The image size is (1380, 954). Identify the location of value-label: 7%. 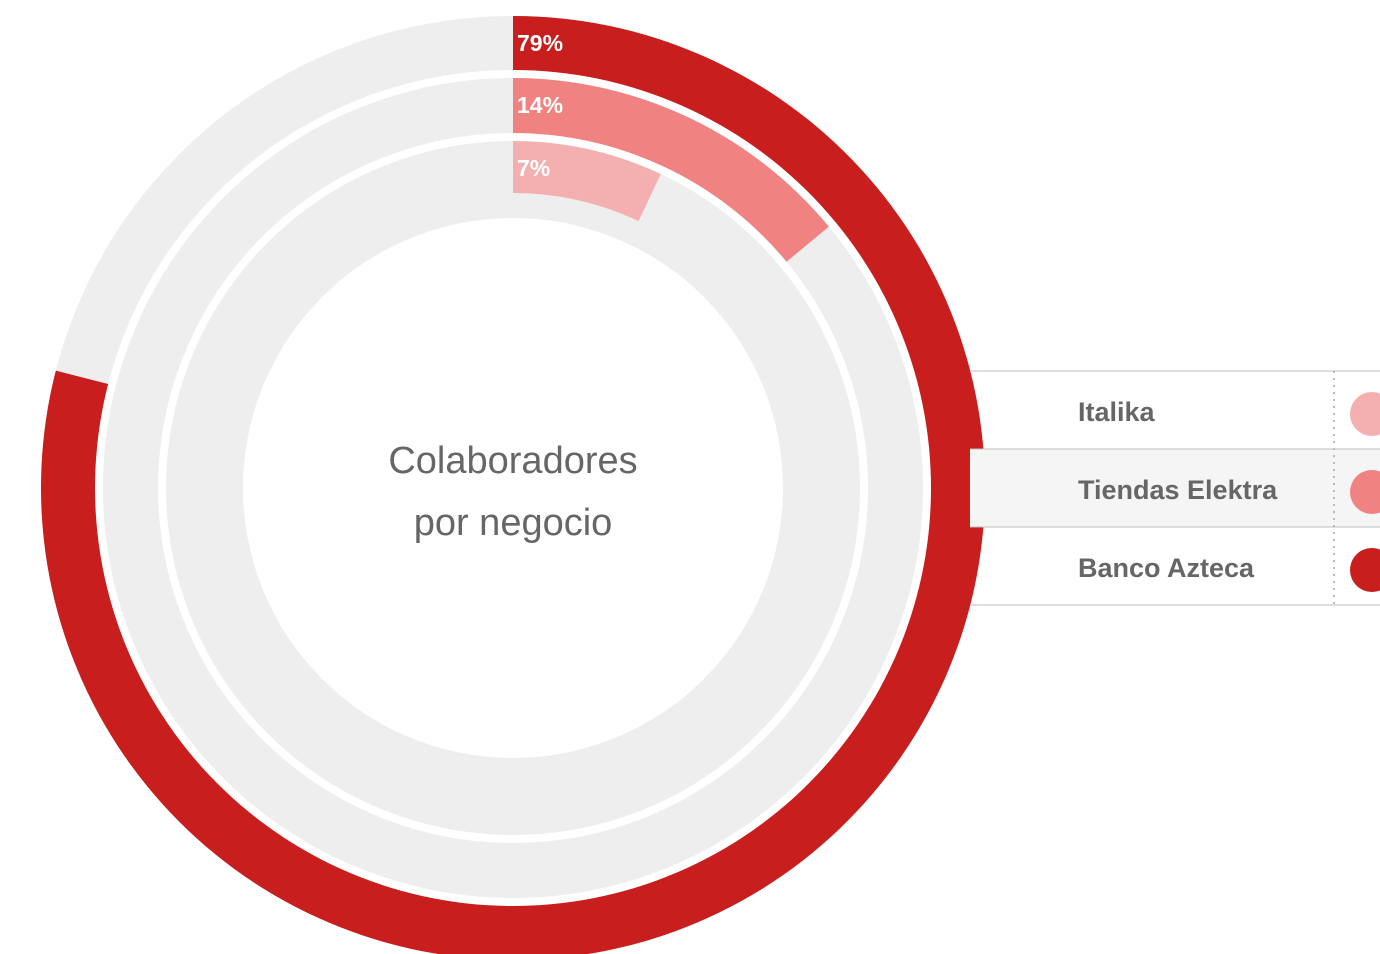
(533, 168).